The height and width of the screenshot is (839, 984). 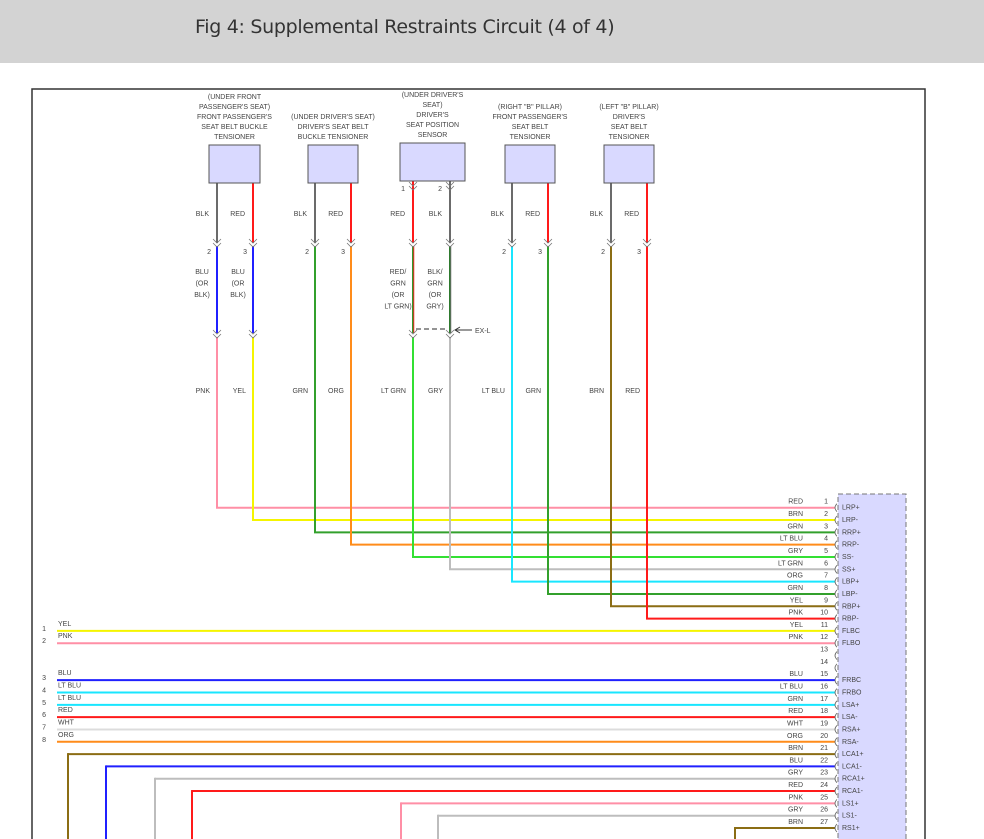 I want to click on module-pin-number: 18, so click(x=824, y=711).